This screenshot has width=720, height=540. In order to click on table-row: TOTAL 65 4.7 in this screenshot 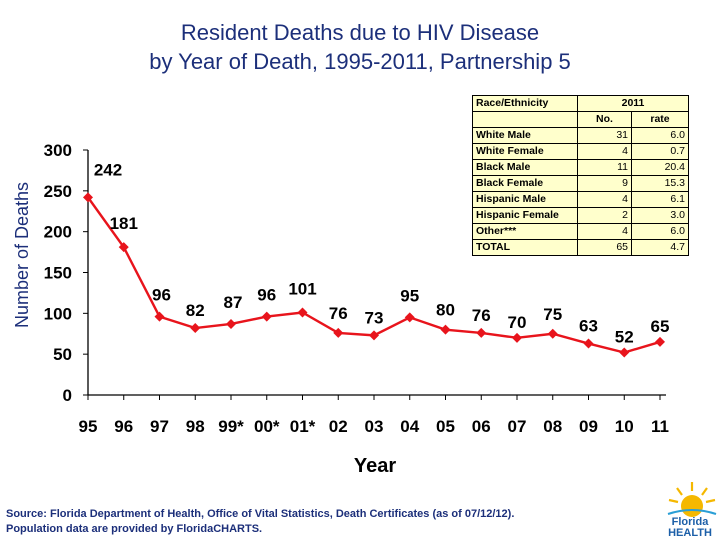, I will do `click(580, 247)`.